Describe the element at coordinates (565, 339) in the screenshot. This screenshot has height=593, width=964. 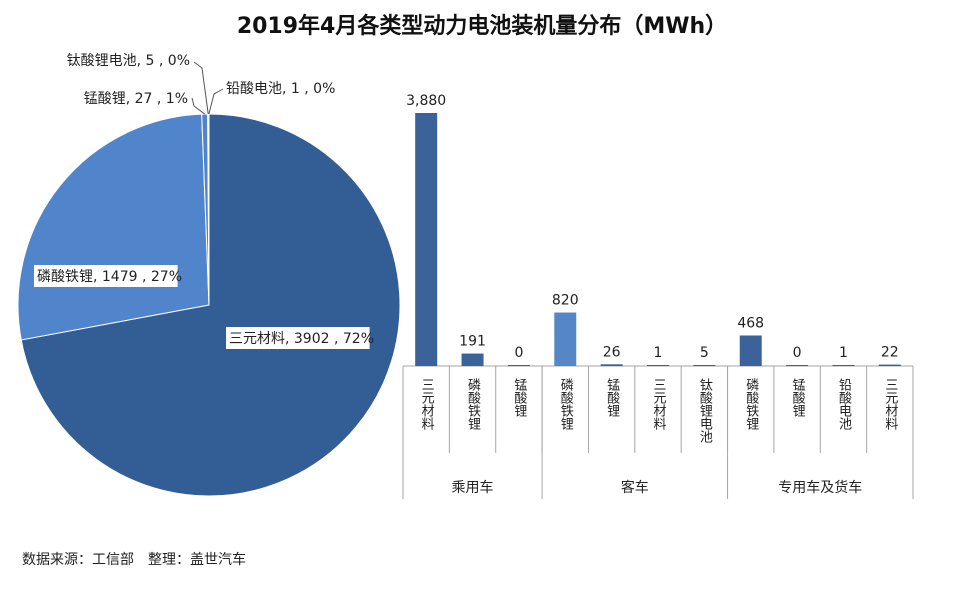
I see `bar-客车-磷酸铁锂` at that location.